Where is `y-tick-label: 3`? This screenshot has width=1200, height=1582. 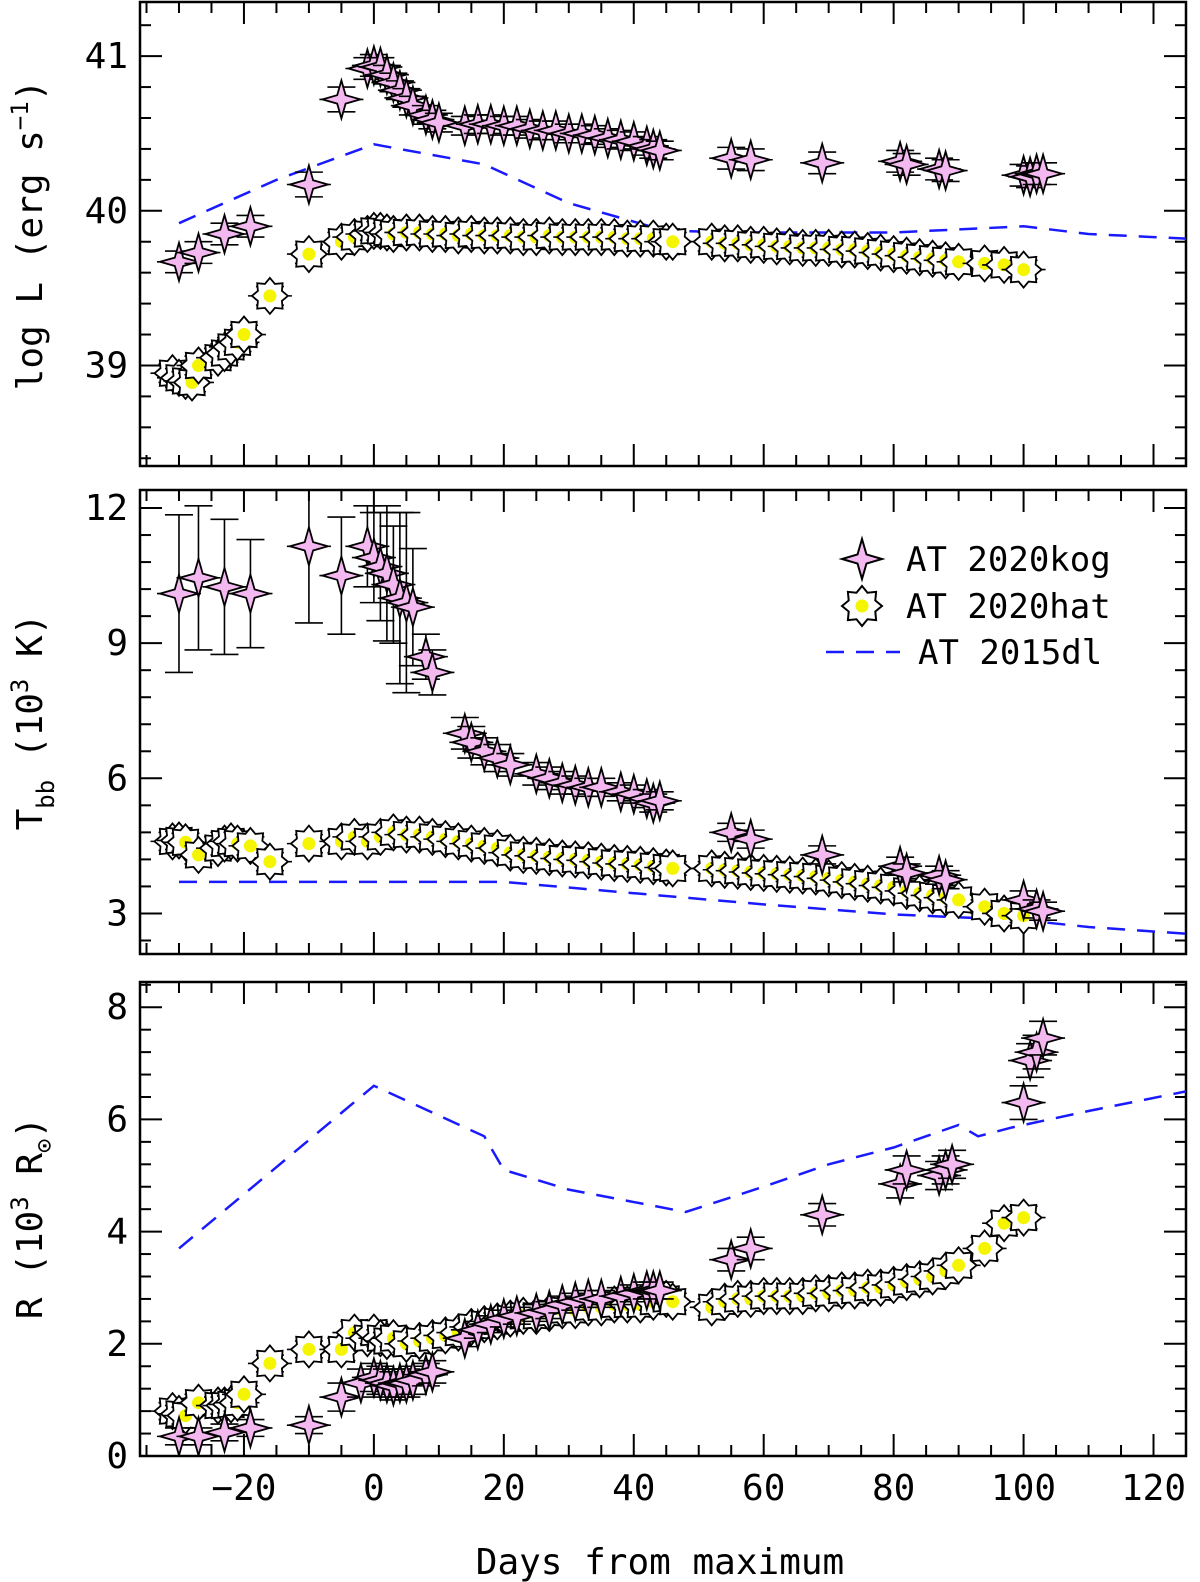
y-tick-label: 3 is located at coordinates (117, 913).